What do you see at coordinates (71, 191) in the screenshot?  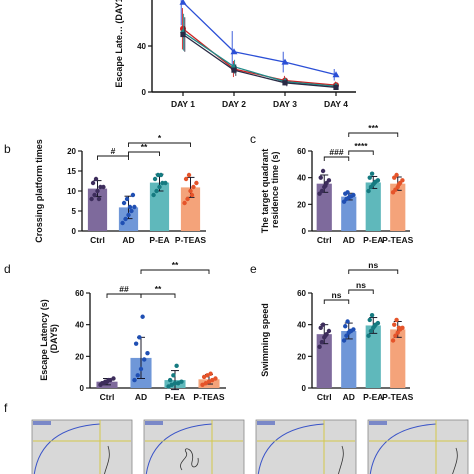 I see `y-tick-label: 10` at bounding box center [71, 191].